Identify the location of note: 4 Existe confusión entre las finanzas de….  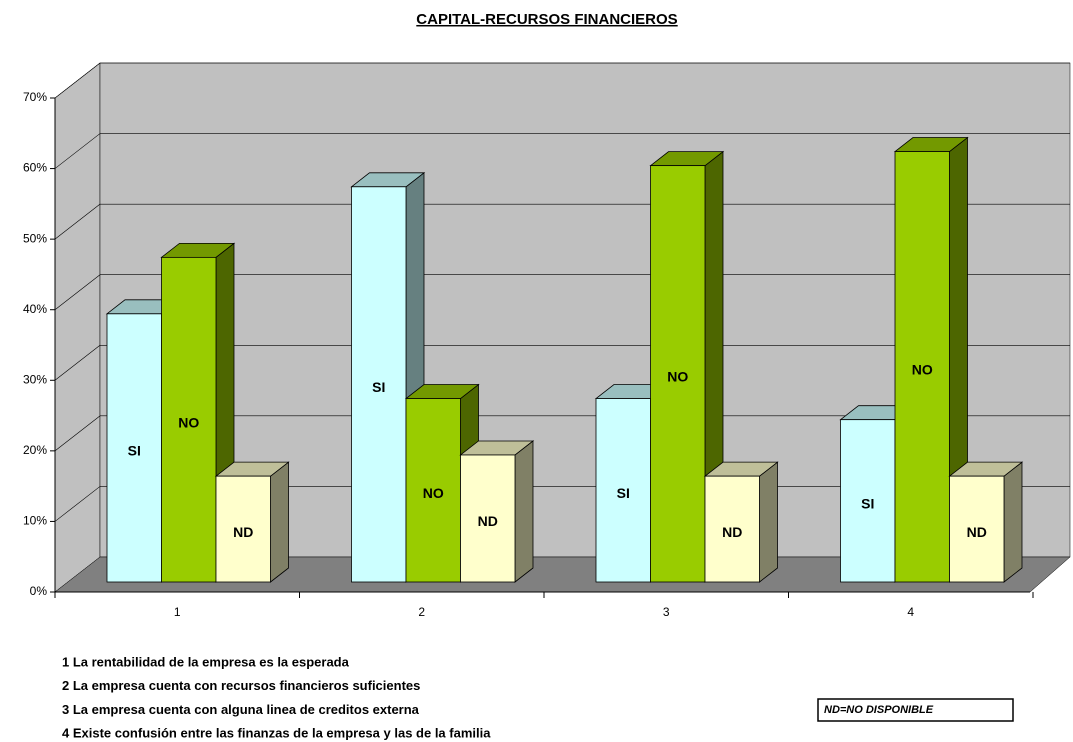
(276, 733).